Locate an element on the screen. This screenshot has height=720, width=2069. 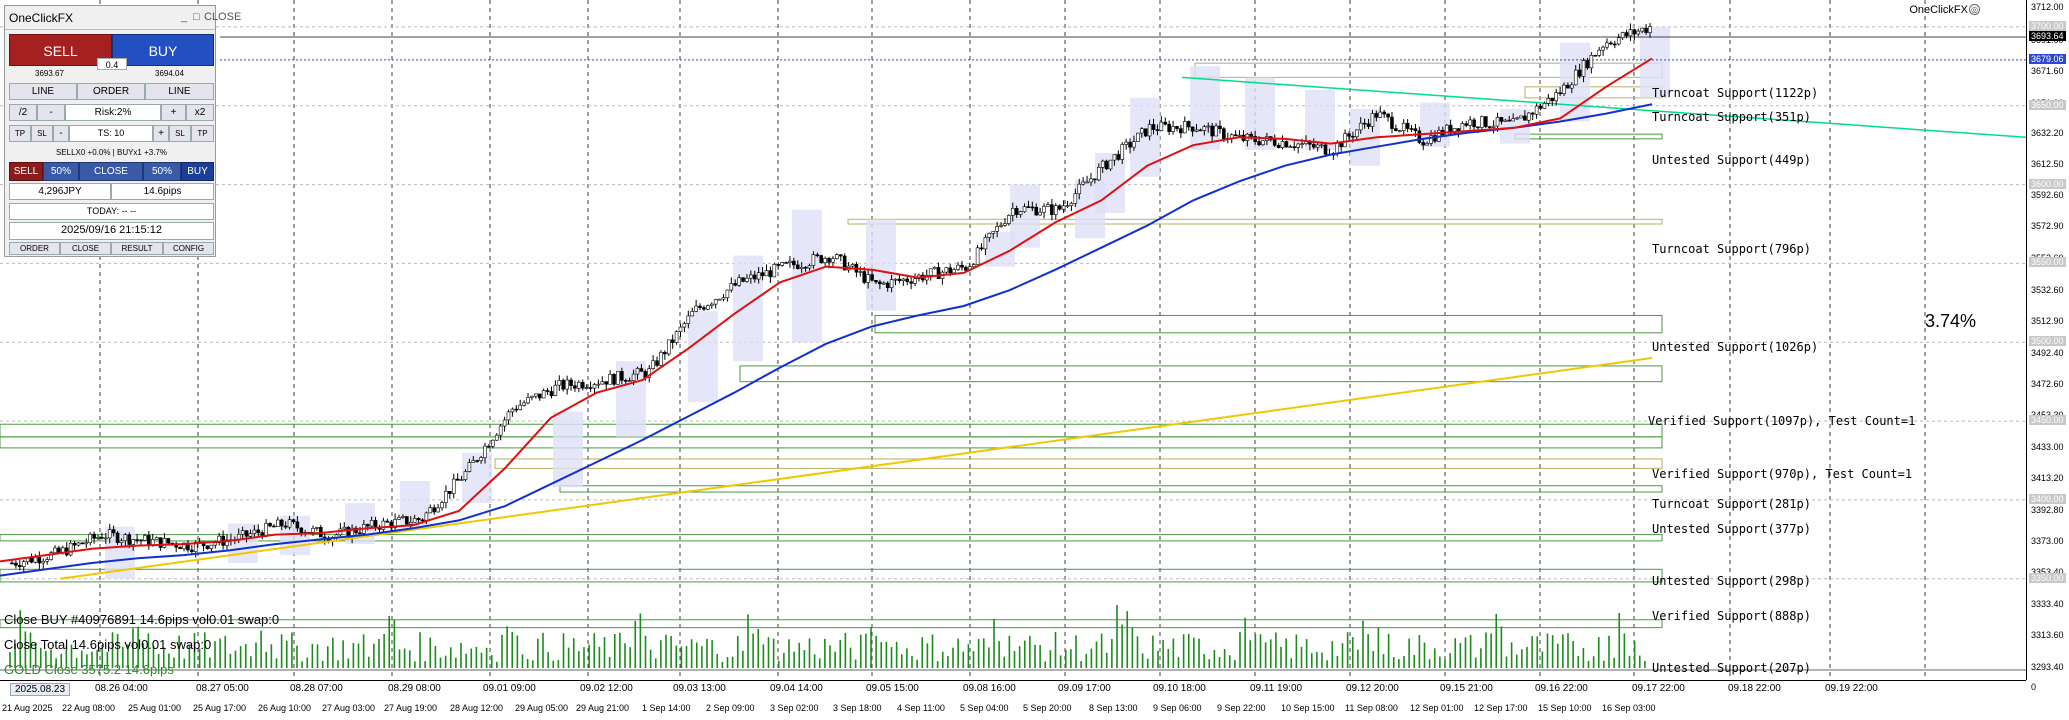
tab-order: ORDER is located at coordinates (34, 248).